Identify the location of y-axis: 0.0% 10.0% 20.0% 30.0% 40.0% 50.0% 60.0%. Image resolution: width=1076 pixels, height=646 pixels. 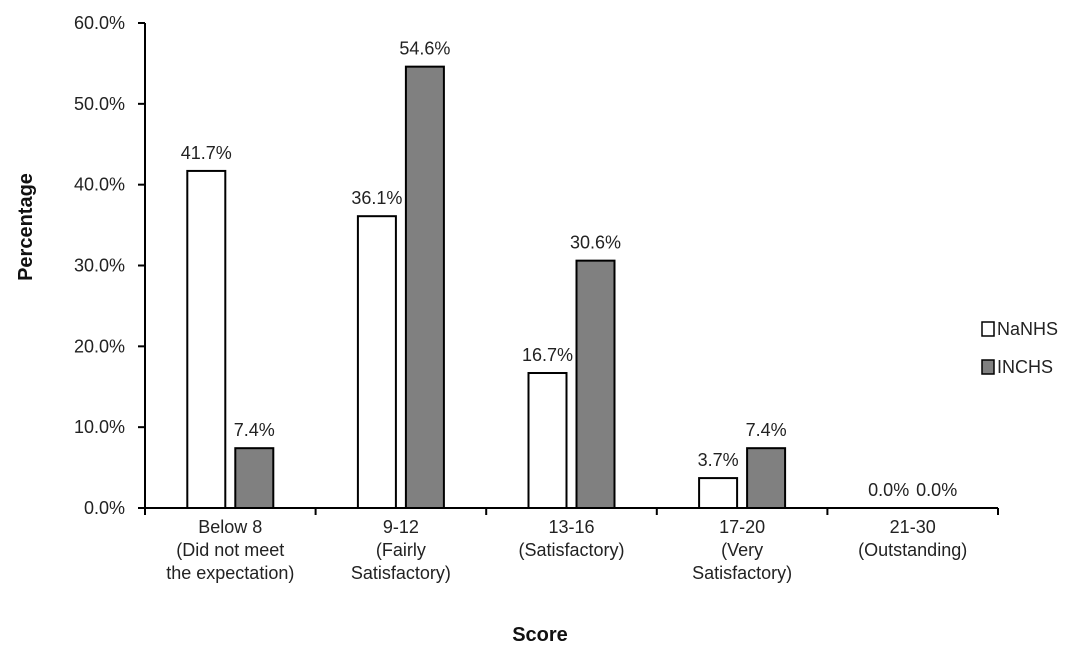
(110, 265).